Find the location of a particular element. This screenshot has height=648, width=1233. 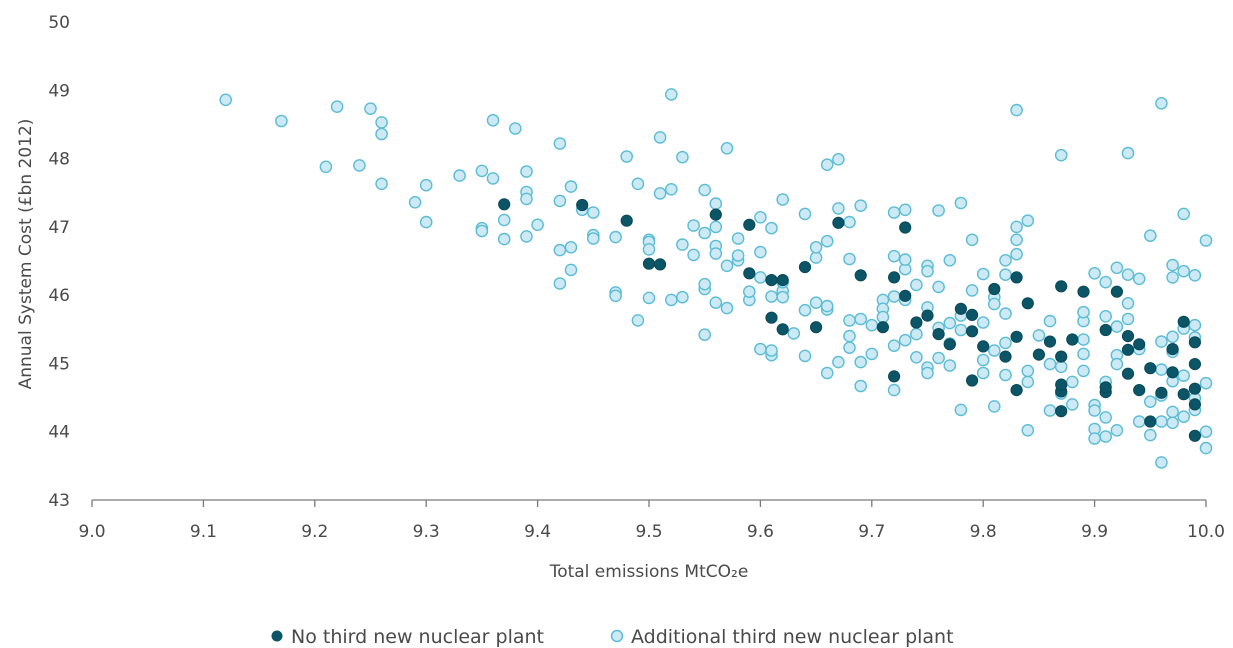

x-tick-label: 9.1 is located at coordinates (203, 532).